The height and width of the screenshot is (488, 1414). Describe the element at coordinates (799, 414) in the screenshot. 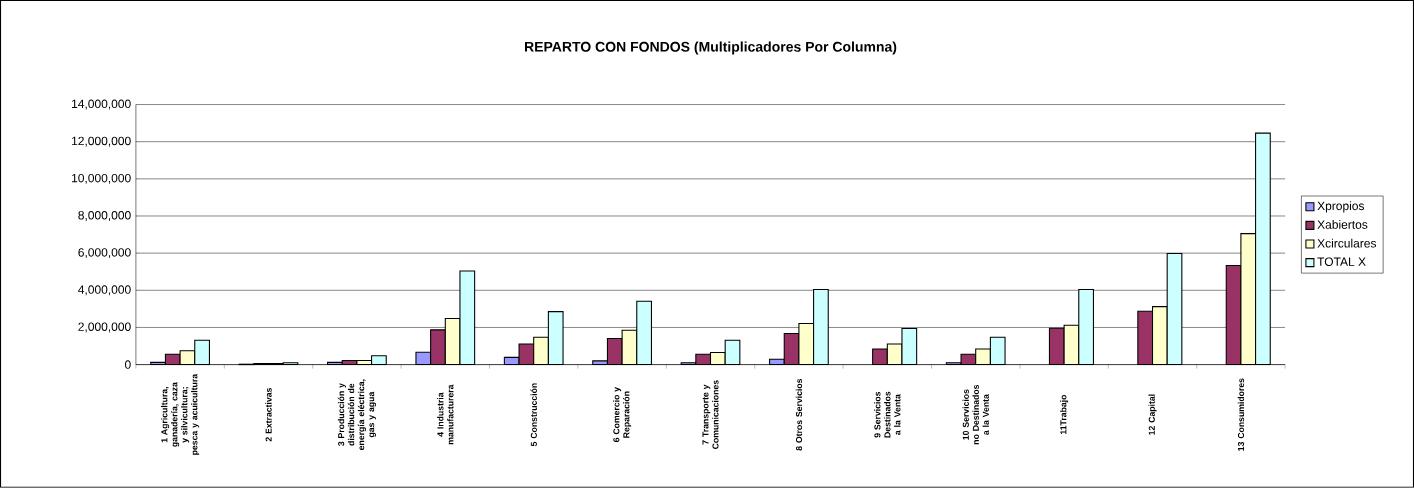

I see `x-tick-label: 8 Otros Servicios` at that location.